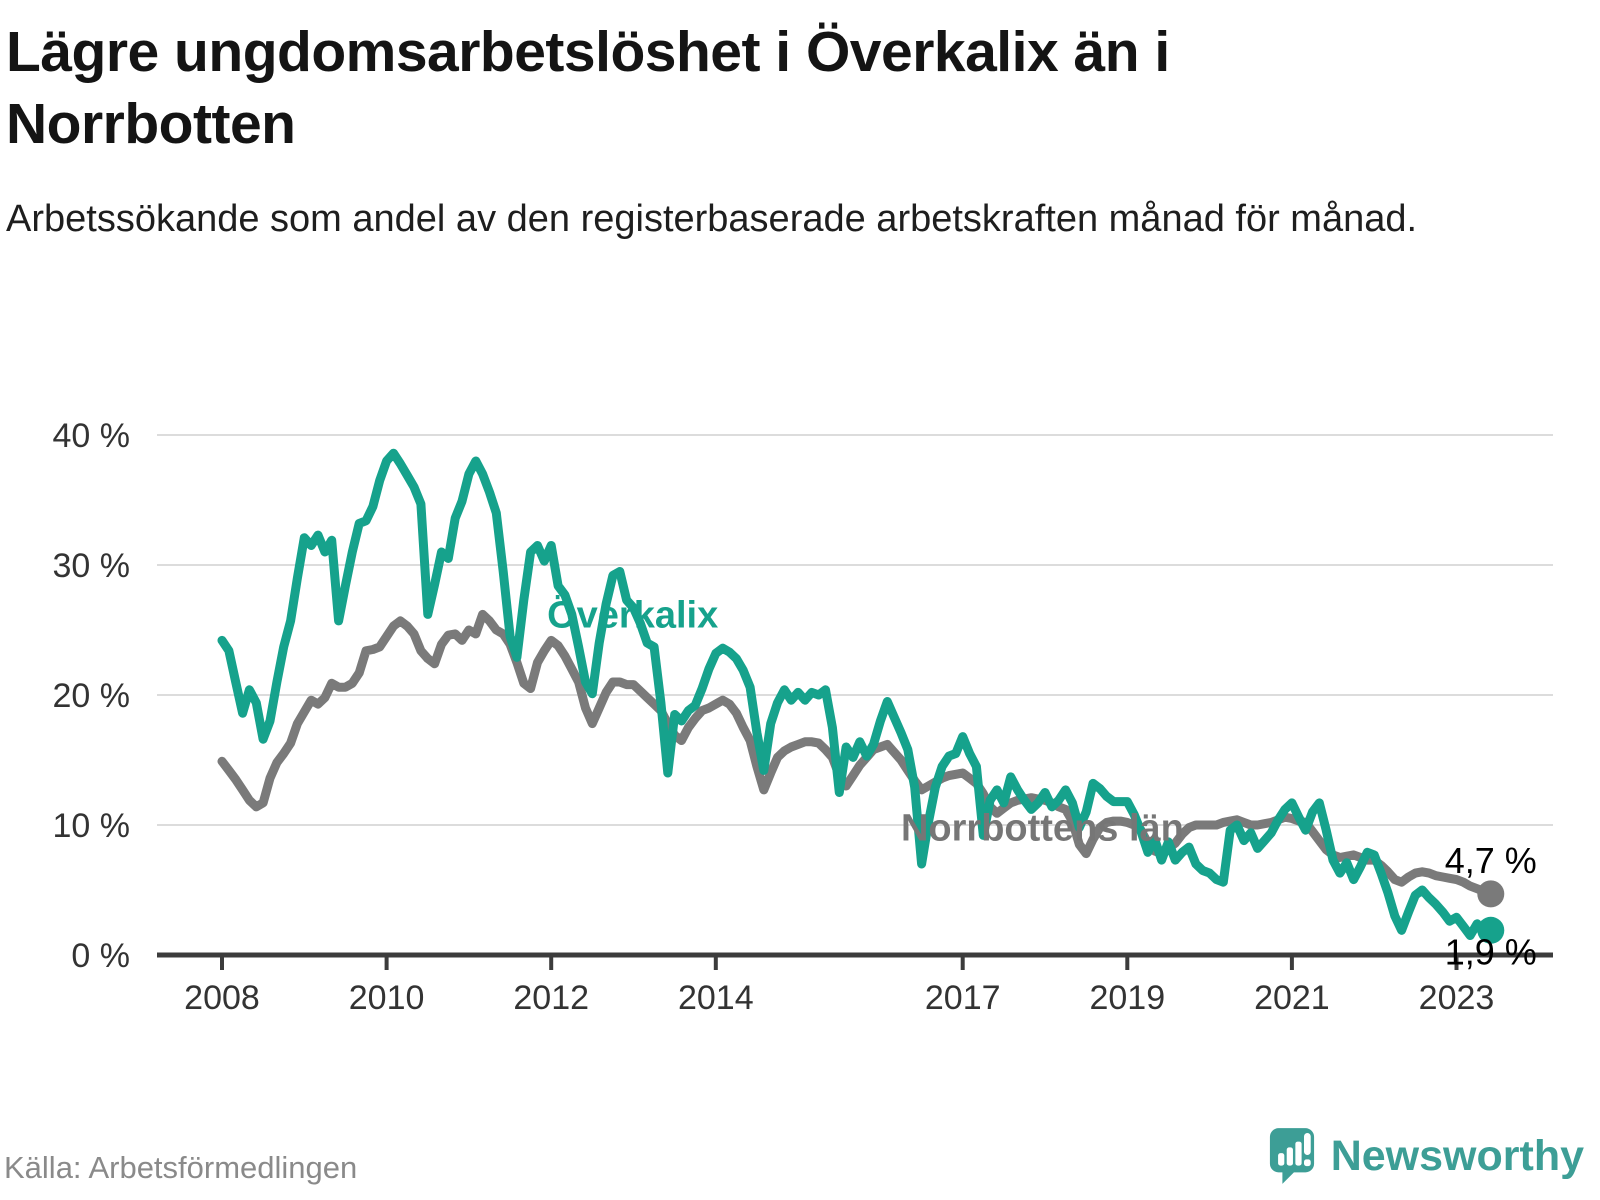 The image size is (1600, 1200). I want to click on chart-footer: Källa: Arbetsförmedlingen Newsworthy, so click(792, 1156).